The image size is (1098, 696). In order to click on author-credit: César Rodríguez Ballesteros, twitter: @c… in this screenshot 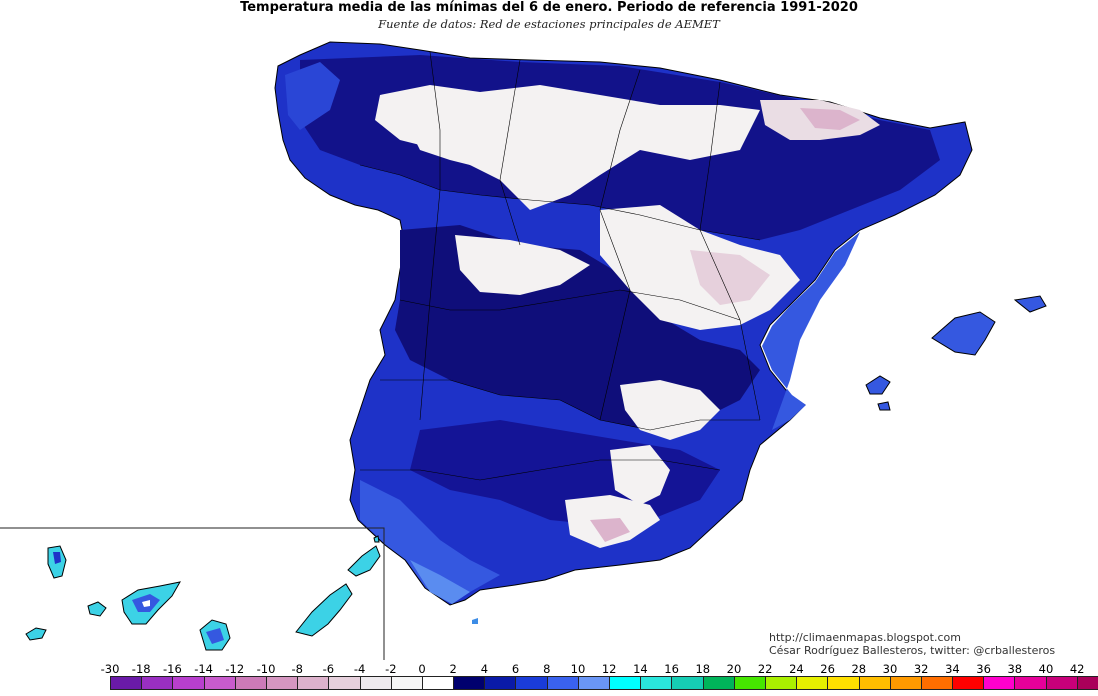, I will do `click(912, 650)`.